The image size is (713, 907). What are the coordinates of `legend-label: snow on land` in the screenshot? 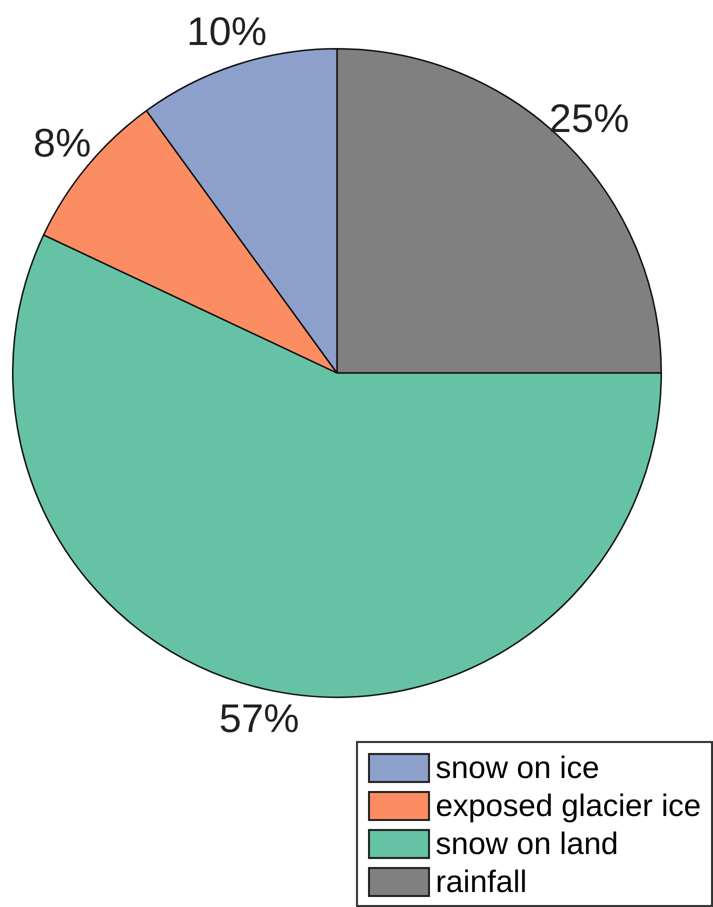 It's located at (527, 844).